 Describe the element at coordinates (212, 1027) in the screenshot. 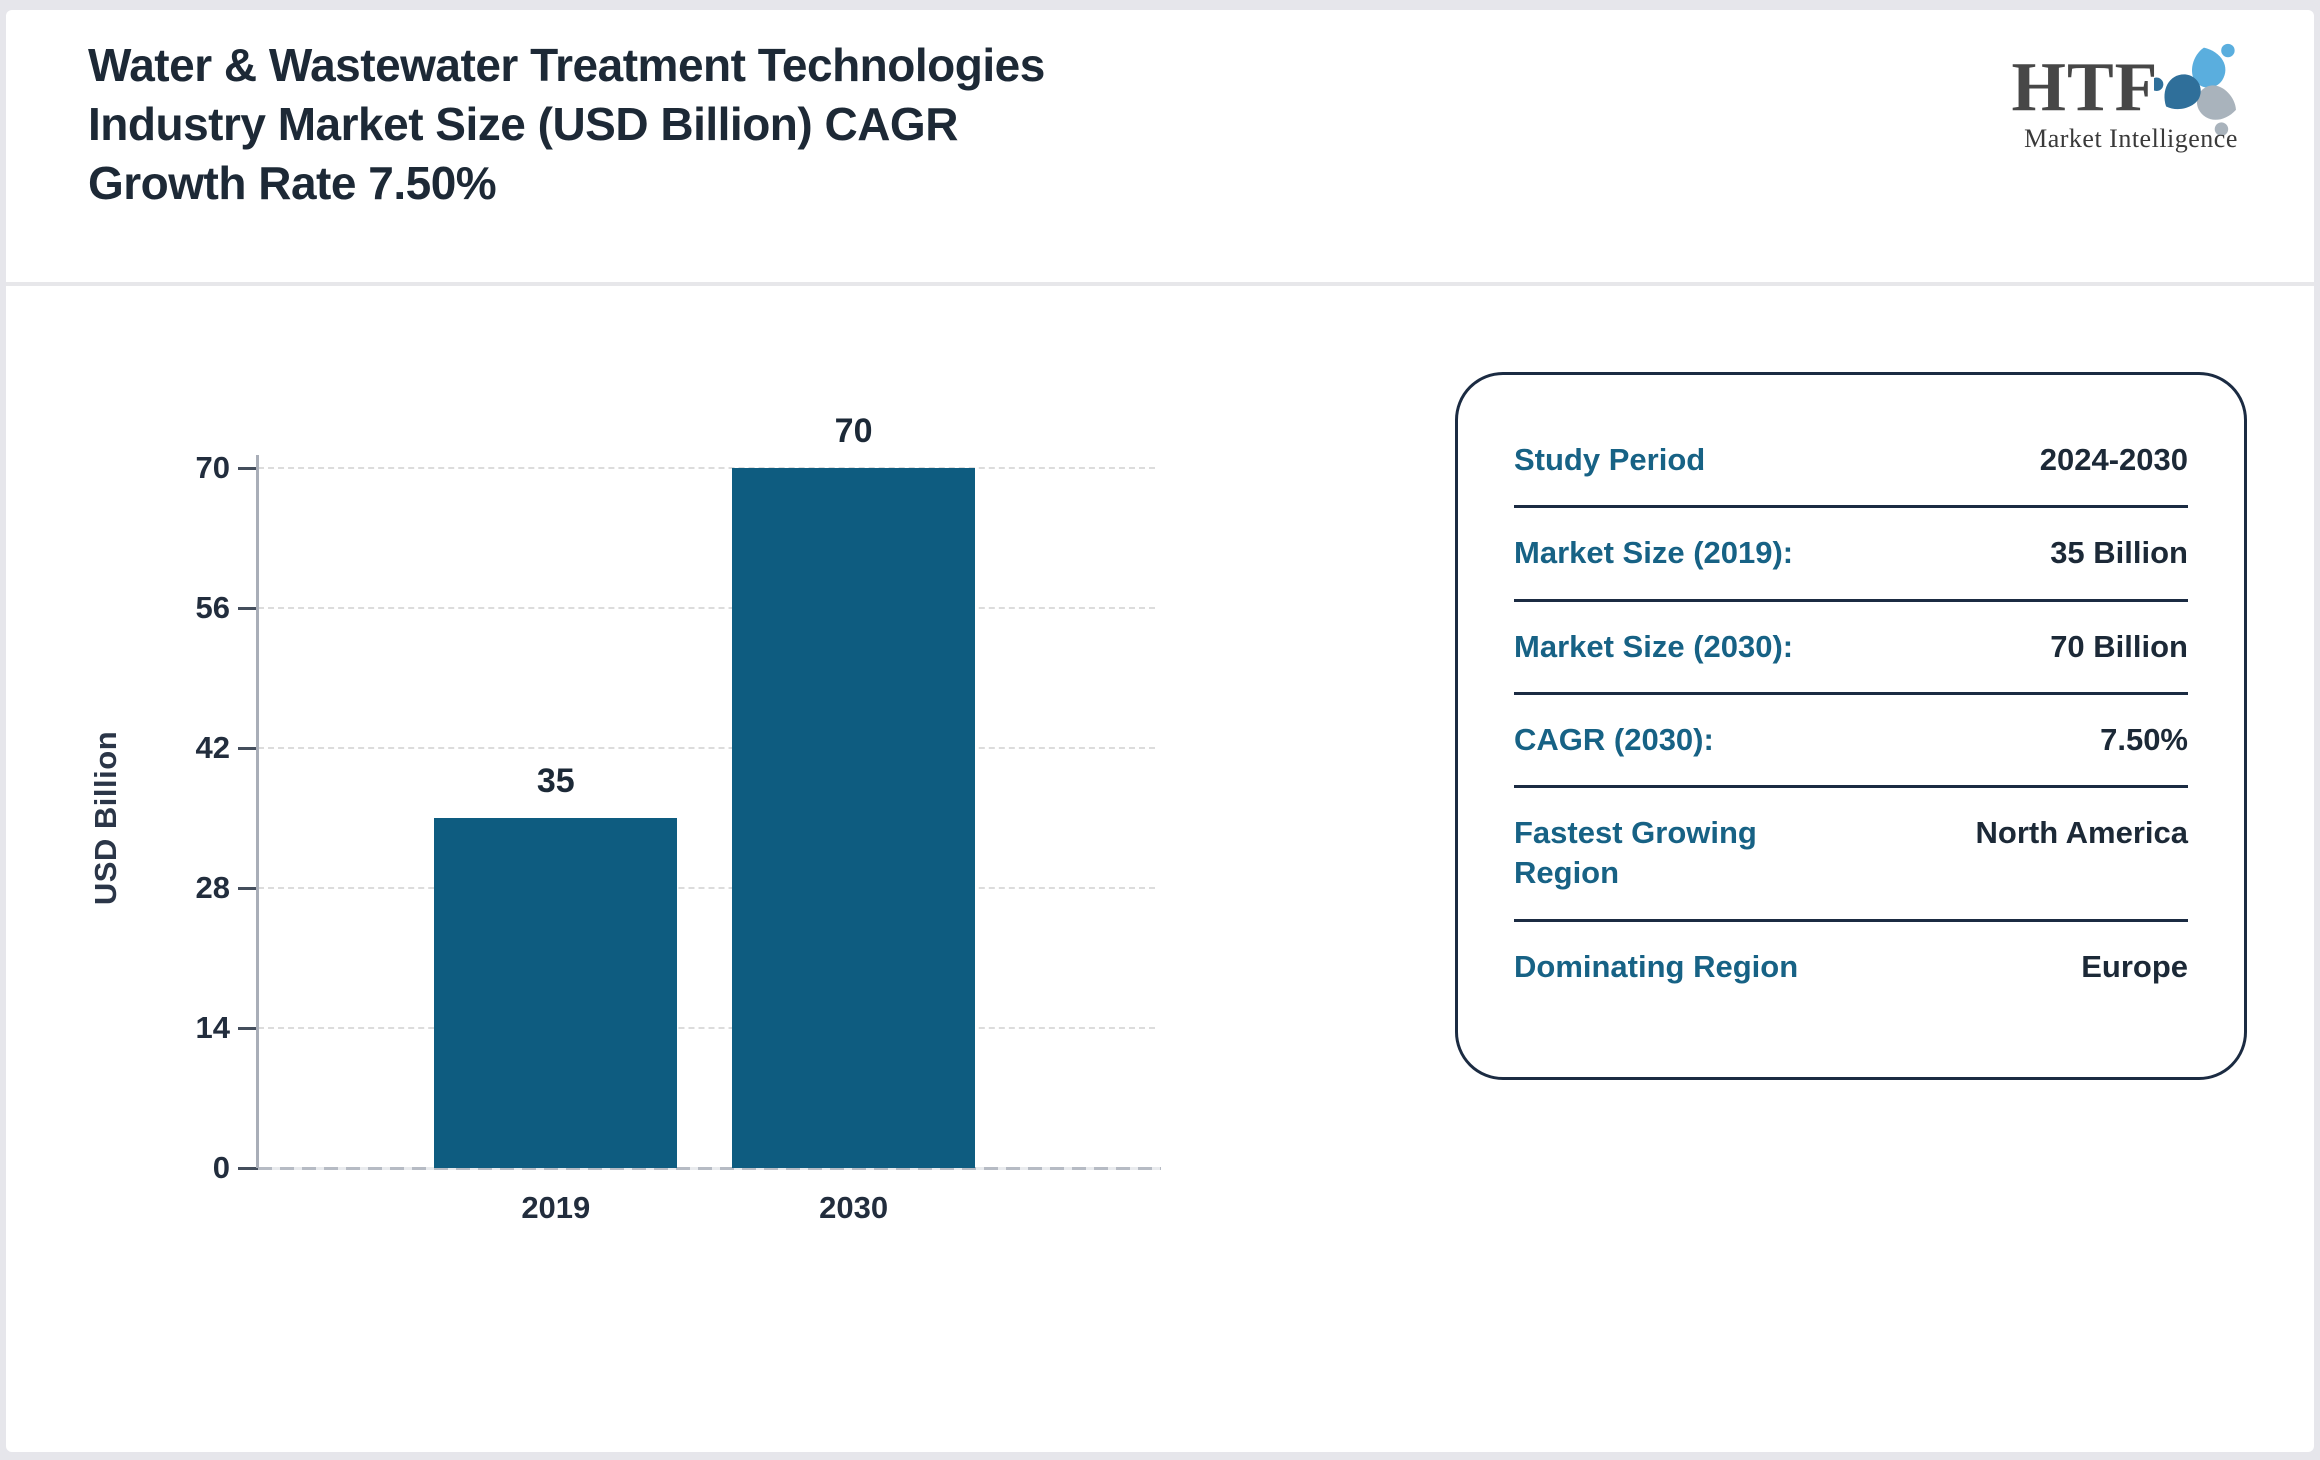

I see `y-tick-label-14: 14` at that location.